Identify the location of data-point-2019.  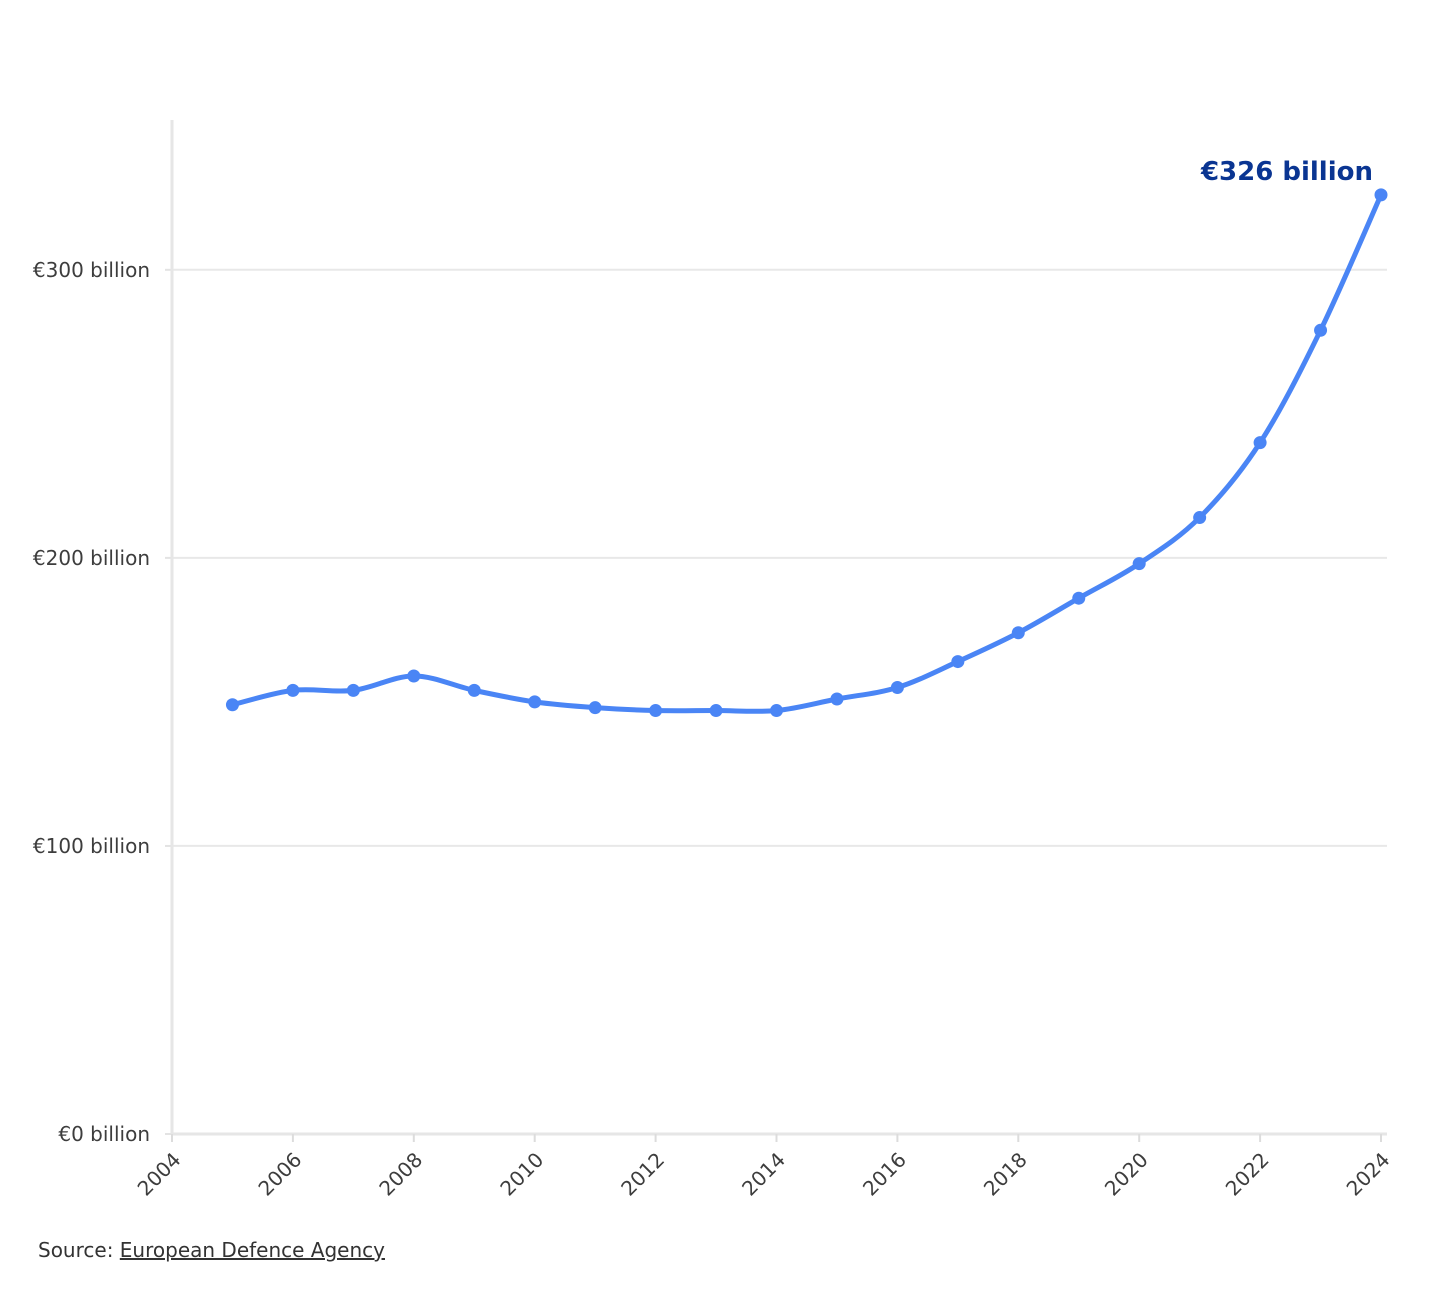
(1079, 598).